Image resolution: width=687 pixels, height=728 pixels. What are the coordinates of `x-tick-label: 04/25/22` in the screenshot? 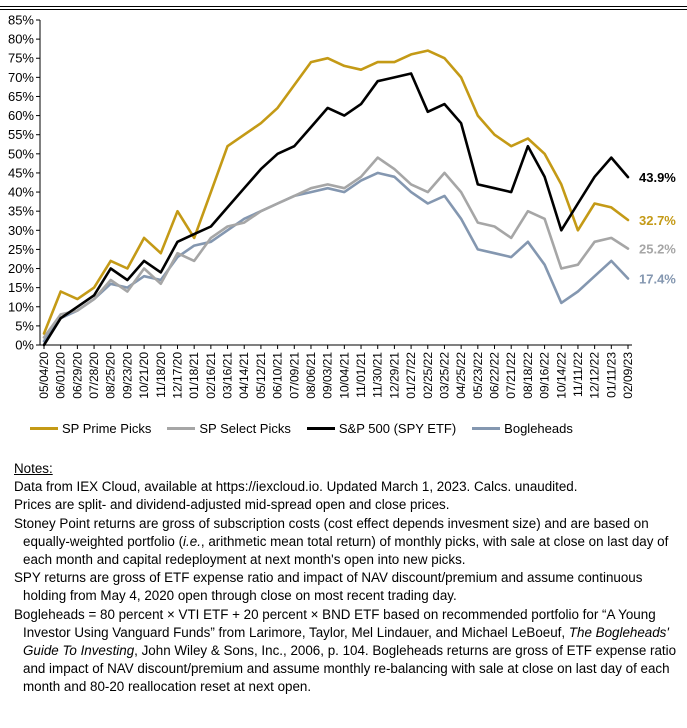 It's located at (461, 375).